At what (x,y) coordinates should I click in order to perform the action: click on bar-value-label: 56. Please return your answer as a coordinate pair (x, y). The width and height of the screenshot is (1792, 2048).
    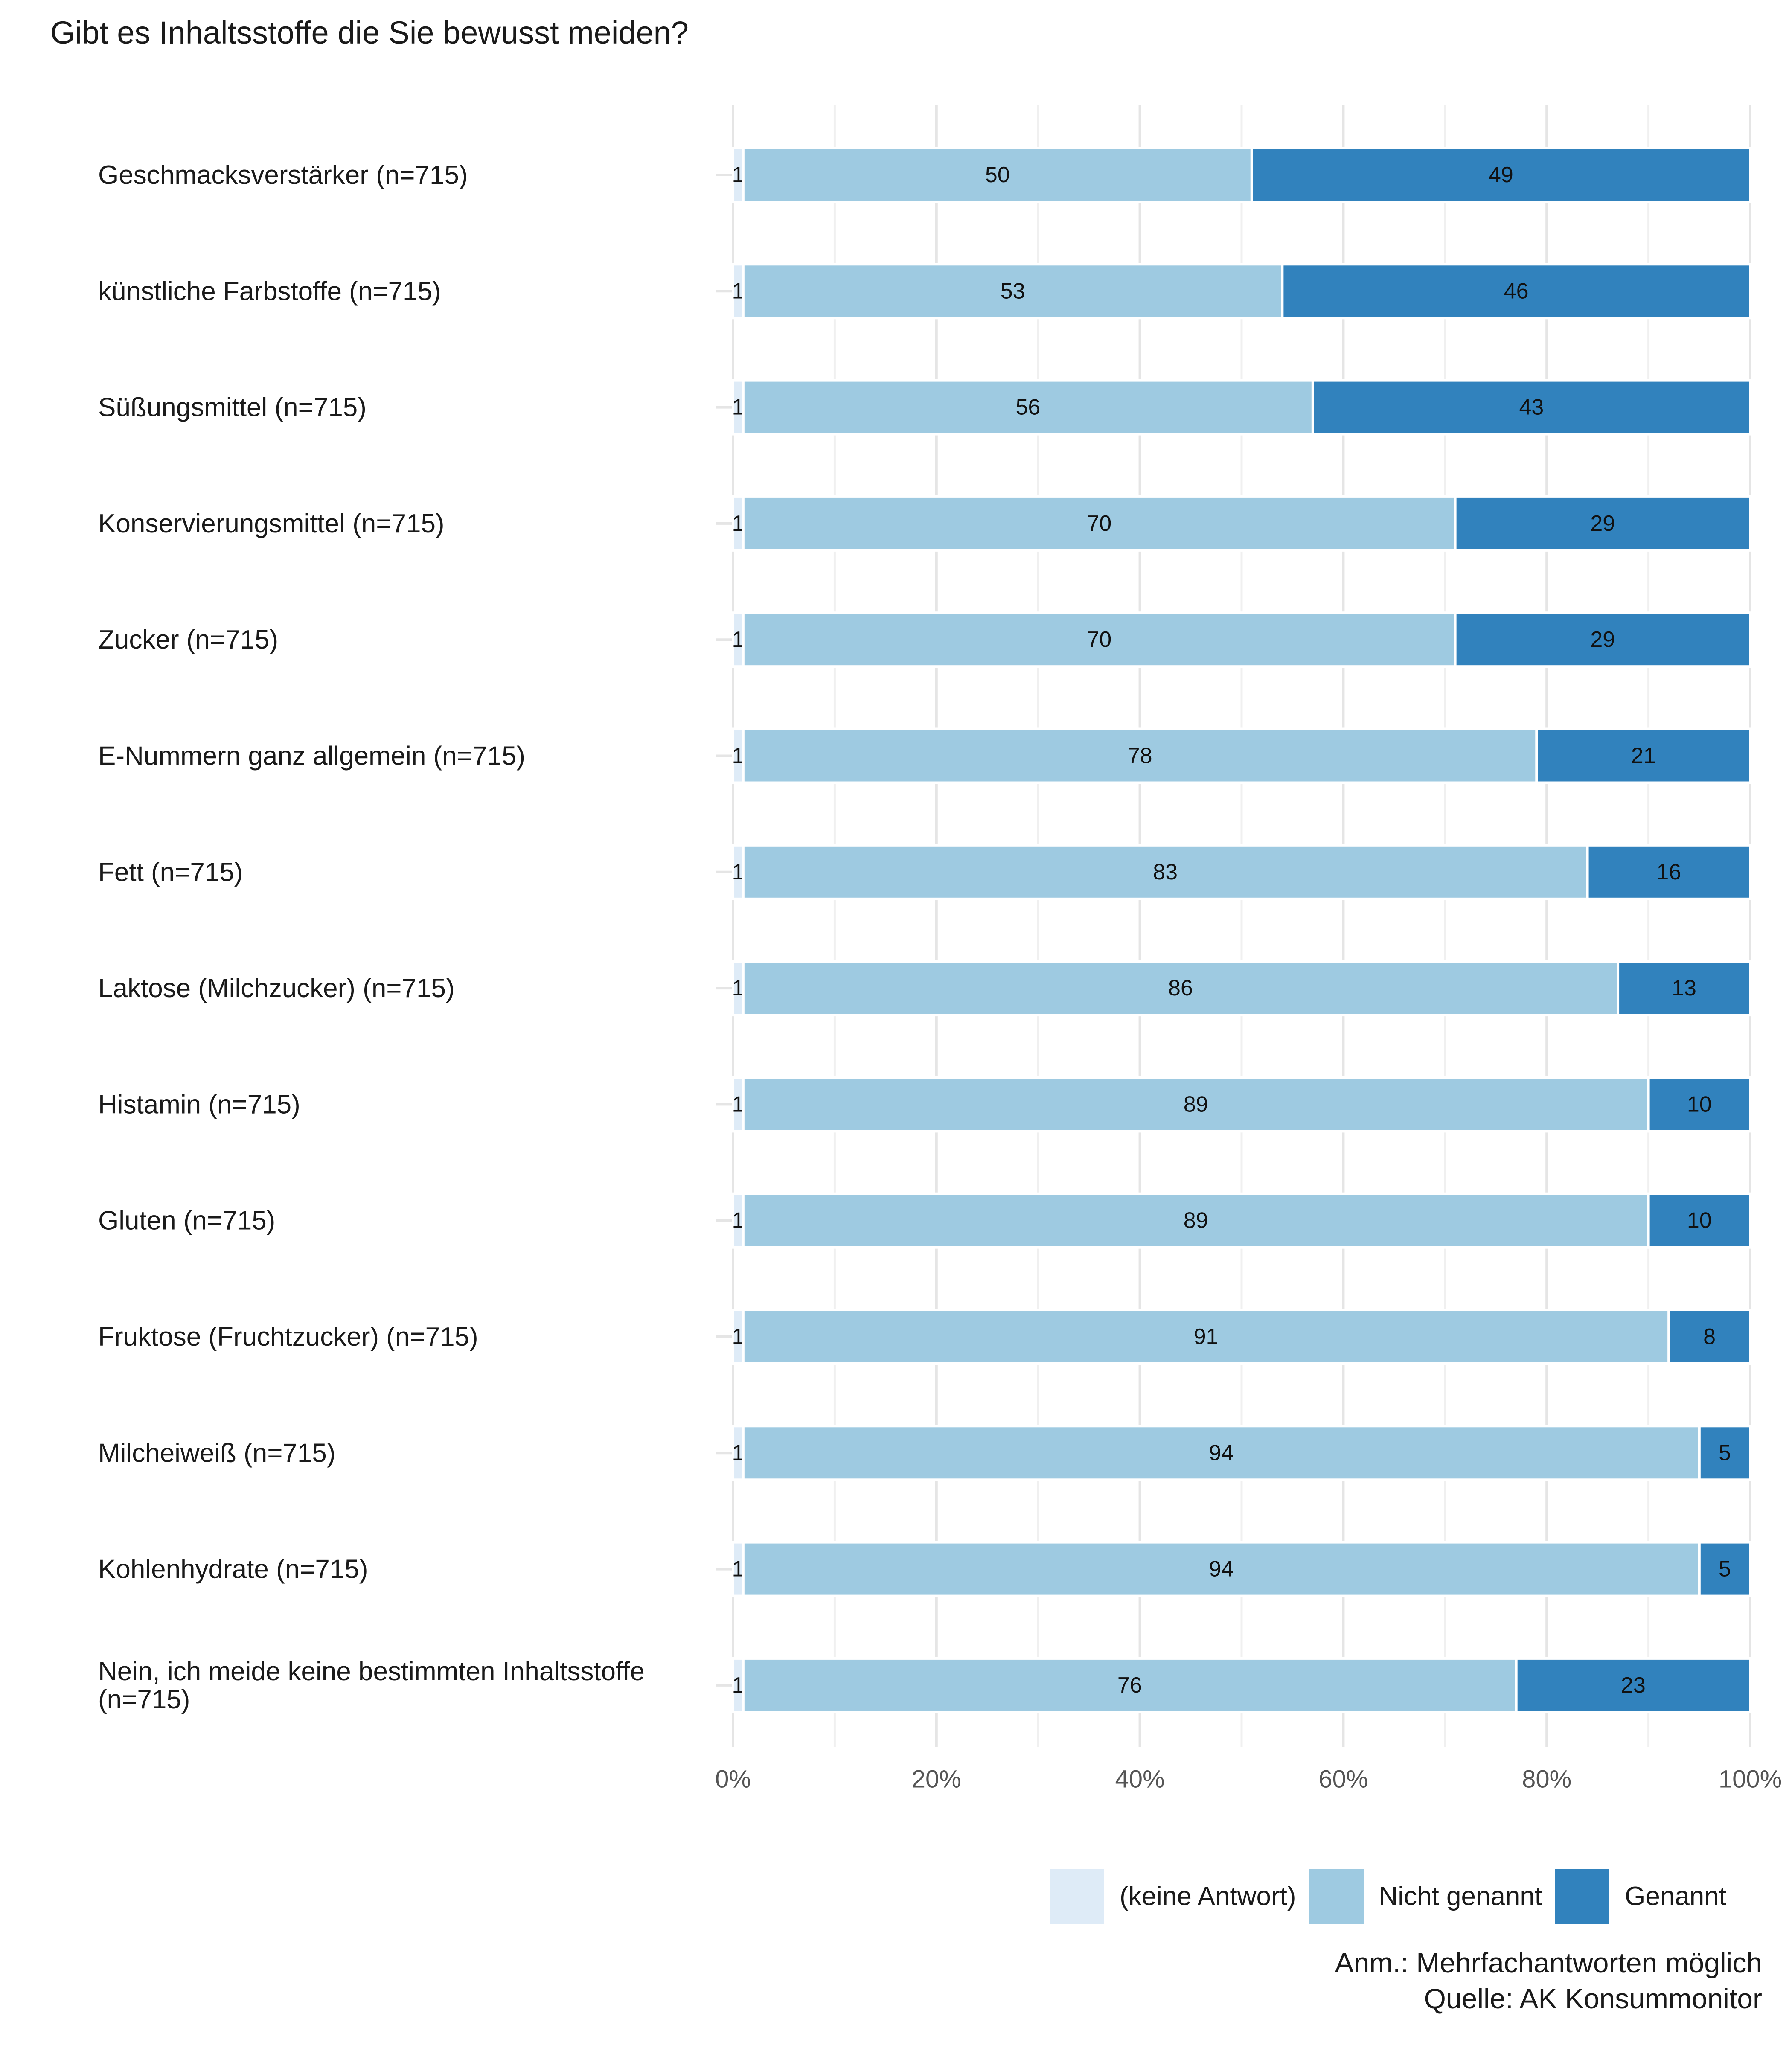
    Looking at the image, I should click on (1027, 407).